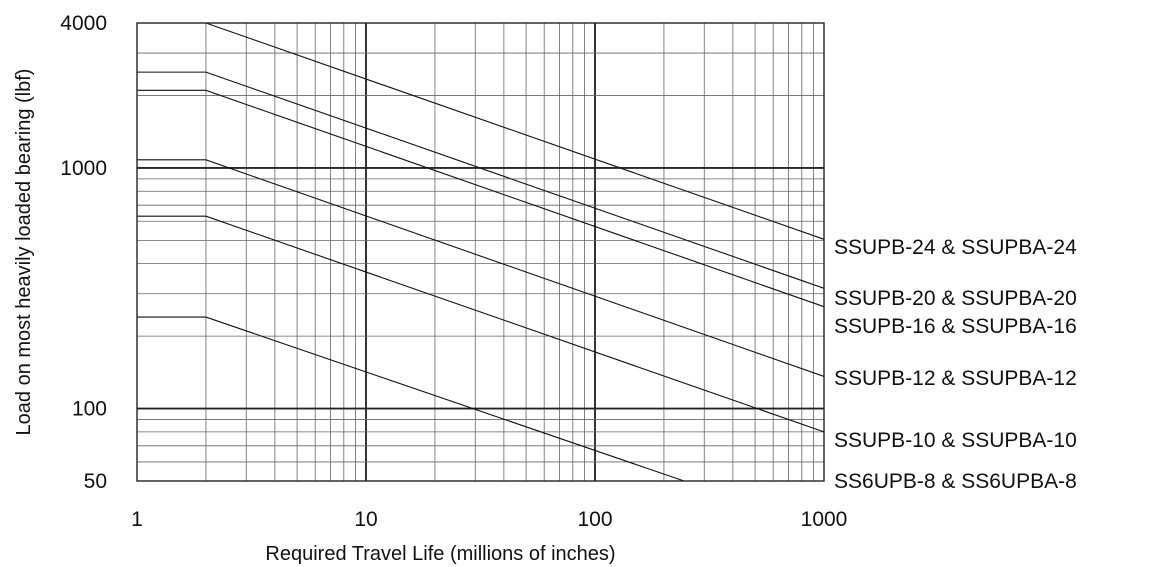 This screenshot has height=567, width=1160. Describe the element at coordinates (83, 168) in the screenshot. I see `y-tick-label: 1000` at that location.